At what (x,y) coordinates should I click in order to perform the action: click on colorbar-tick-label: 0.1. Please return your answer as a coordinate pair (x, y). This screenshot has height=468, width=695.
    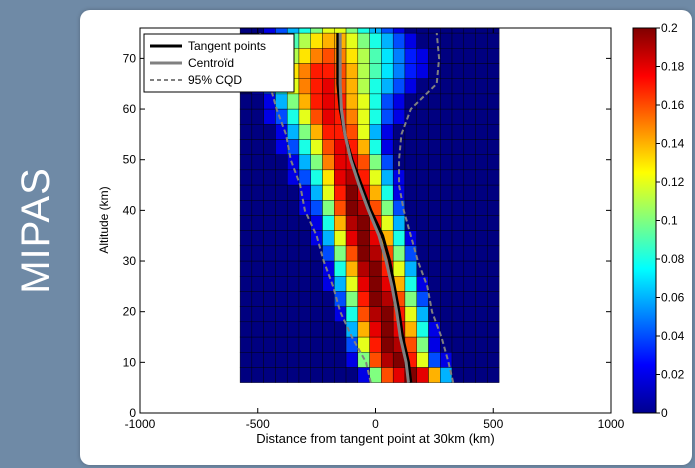
    Looking at the image, I should click on (669, 221).